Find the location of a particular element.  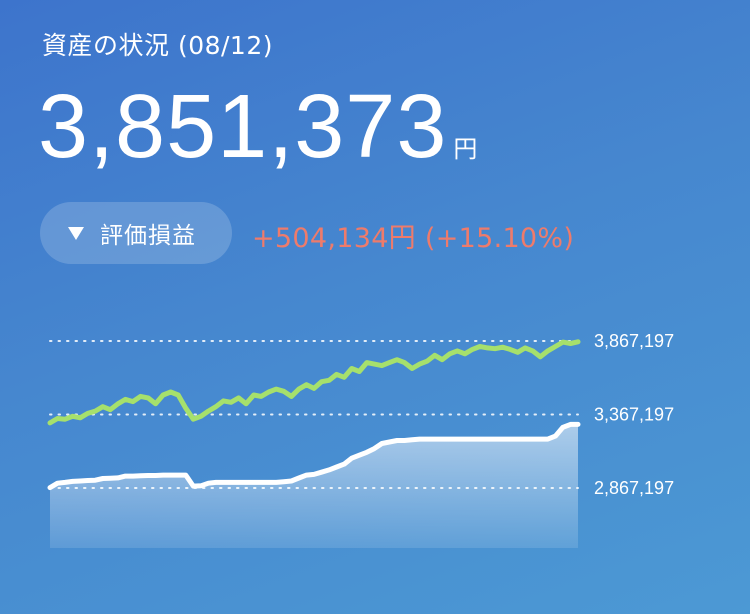

chart-tick-labels: 3,867,197 3,367,197 2,867,197 is located at coordinates (634, 414).